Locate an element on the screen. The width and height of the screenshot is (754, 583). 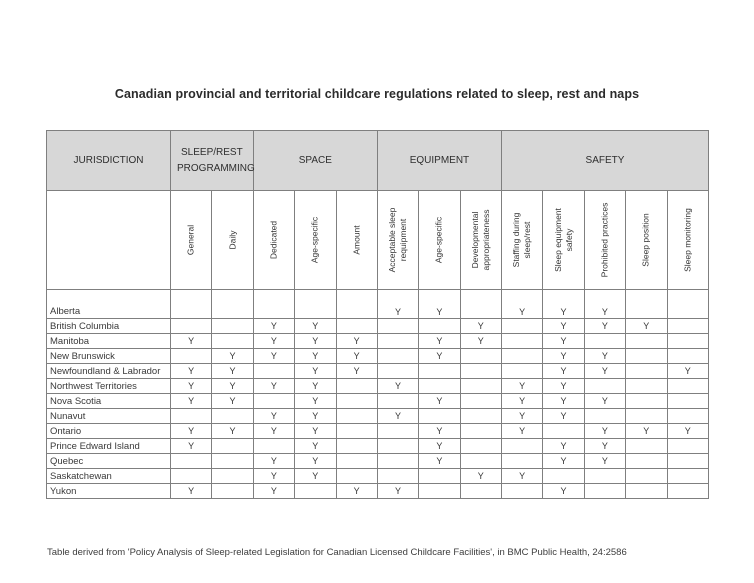
table-row: British Columbia Y Y Y Y Y Y is located at coordinates (377, 326).